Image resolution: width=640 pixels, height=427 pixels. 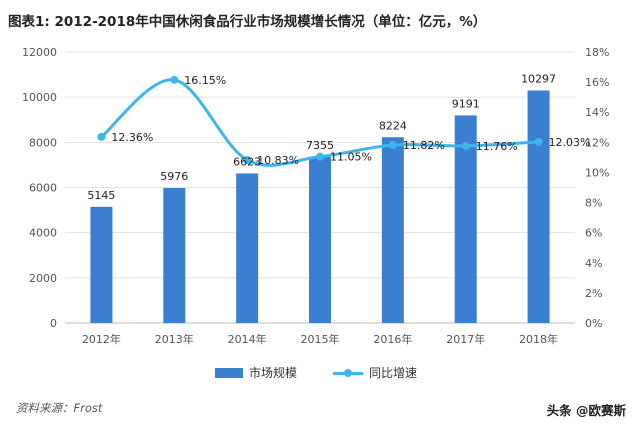 I want to click on bar-value-label: 5976, so click(x=174, y=176).